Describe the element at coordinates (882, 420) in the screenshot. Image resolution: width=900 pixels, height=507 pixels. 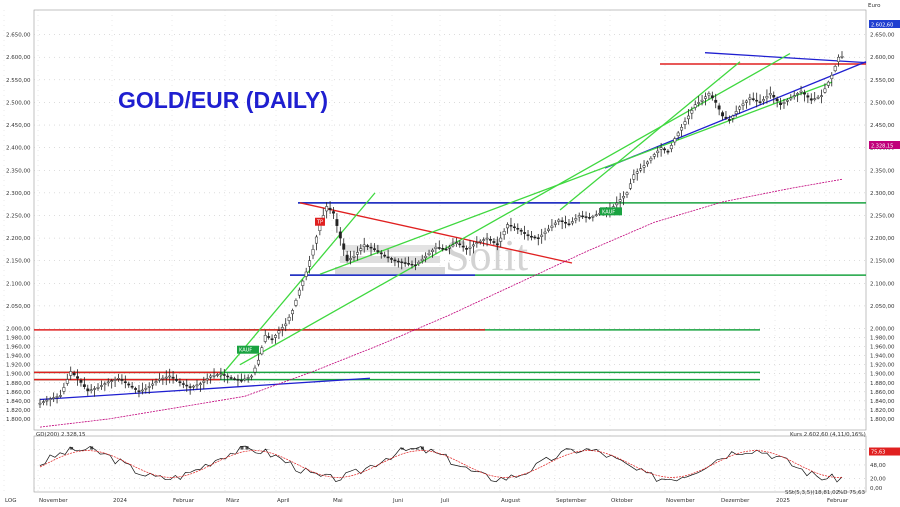
I see `y-tick-label-right: 1.800,00` at that location.